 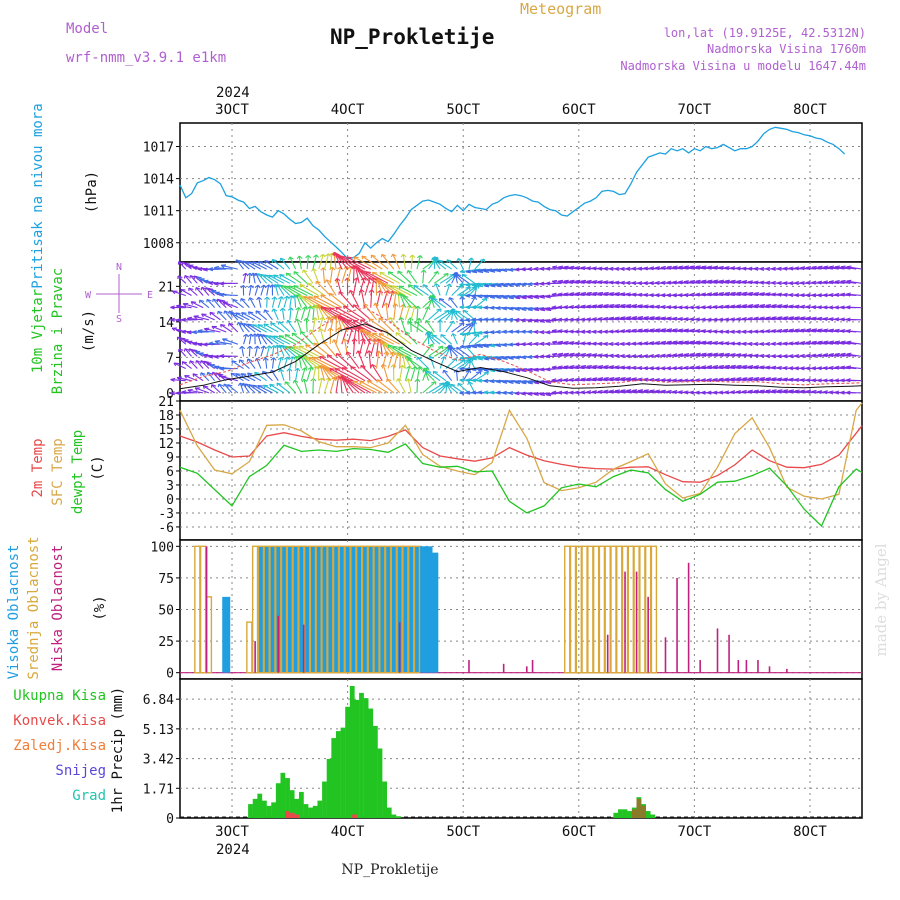 I want to click on ytick-label-precip: 0, so click(x=170, y=819).